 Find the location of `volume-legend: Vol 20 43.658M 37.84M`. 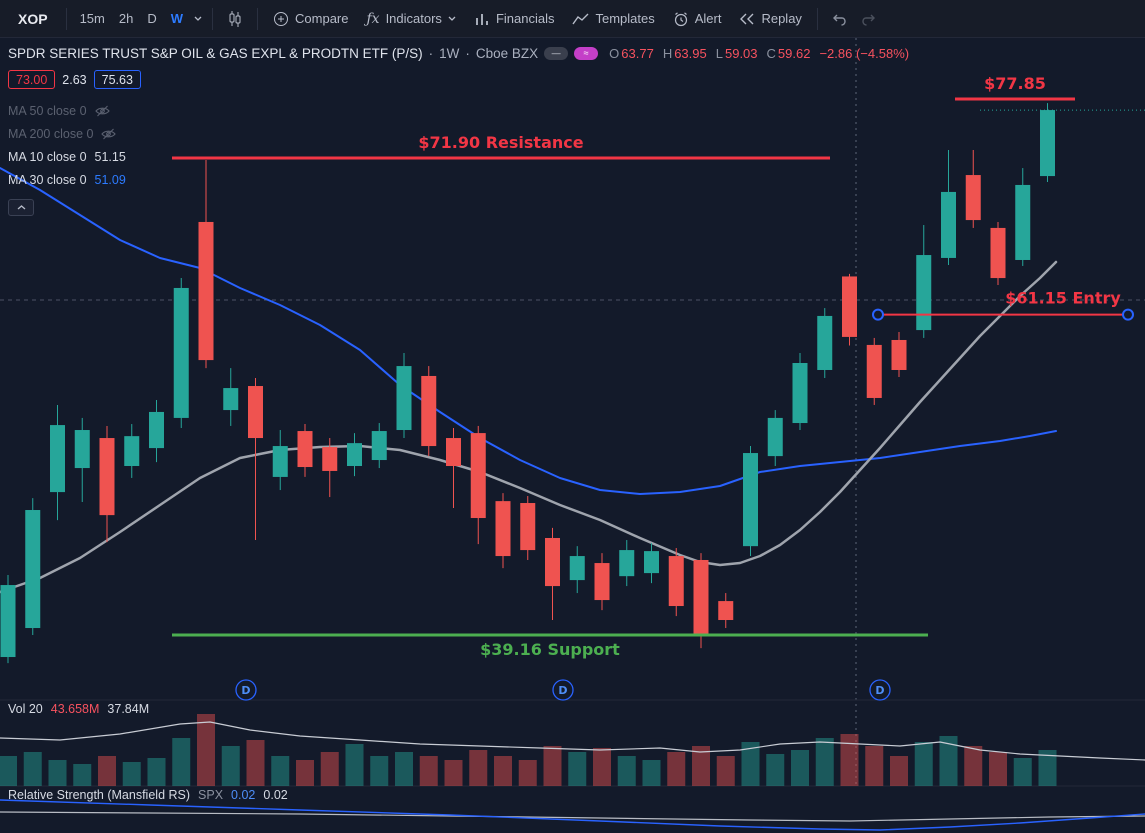

volume-legend: Vol 20 43.658M 37.84M is located at coordinates (78, 709).